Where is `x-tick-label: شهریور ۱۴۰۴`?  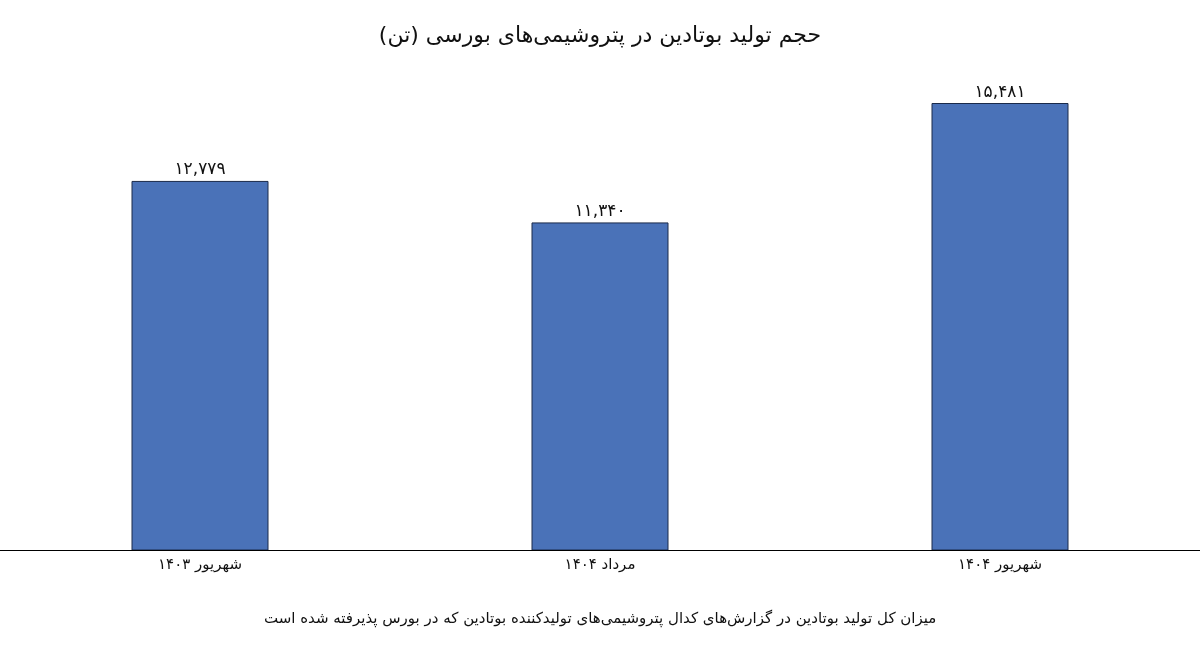 x-tick-label: شهریور ۱۴۰۴ is located at coordinates (1000, 564).